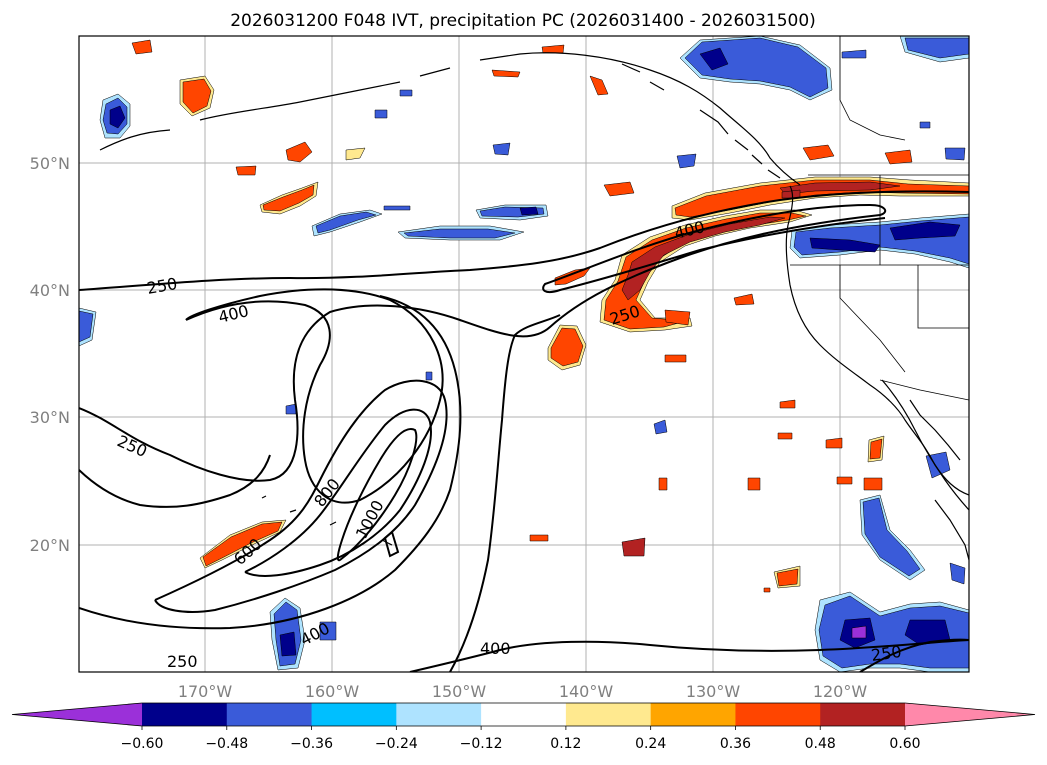 The width and height of the screenshot is (1047, 765). Describe the element at coordinates (650, 744) in the screenshot. I see `colorbar-tick-label: 0.24` at that location.